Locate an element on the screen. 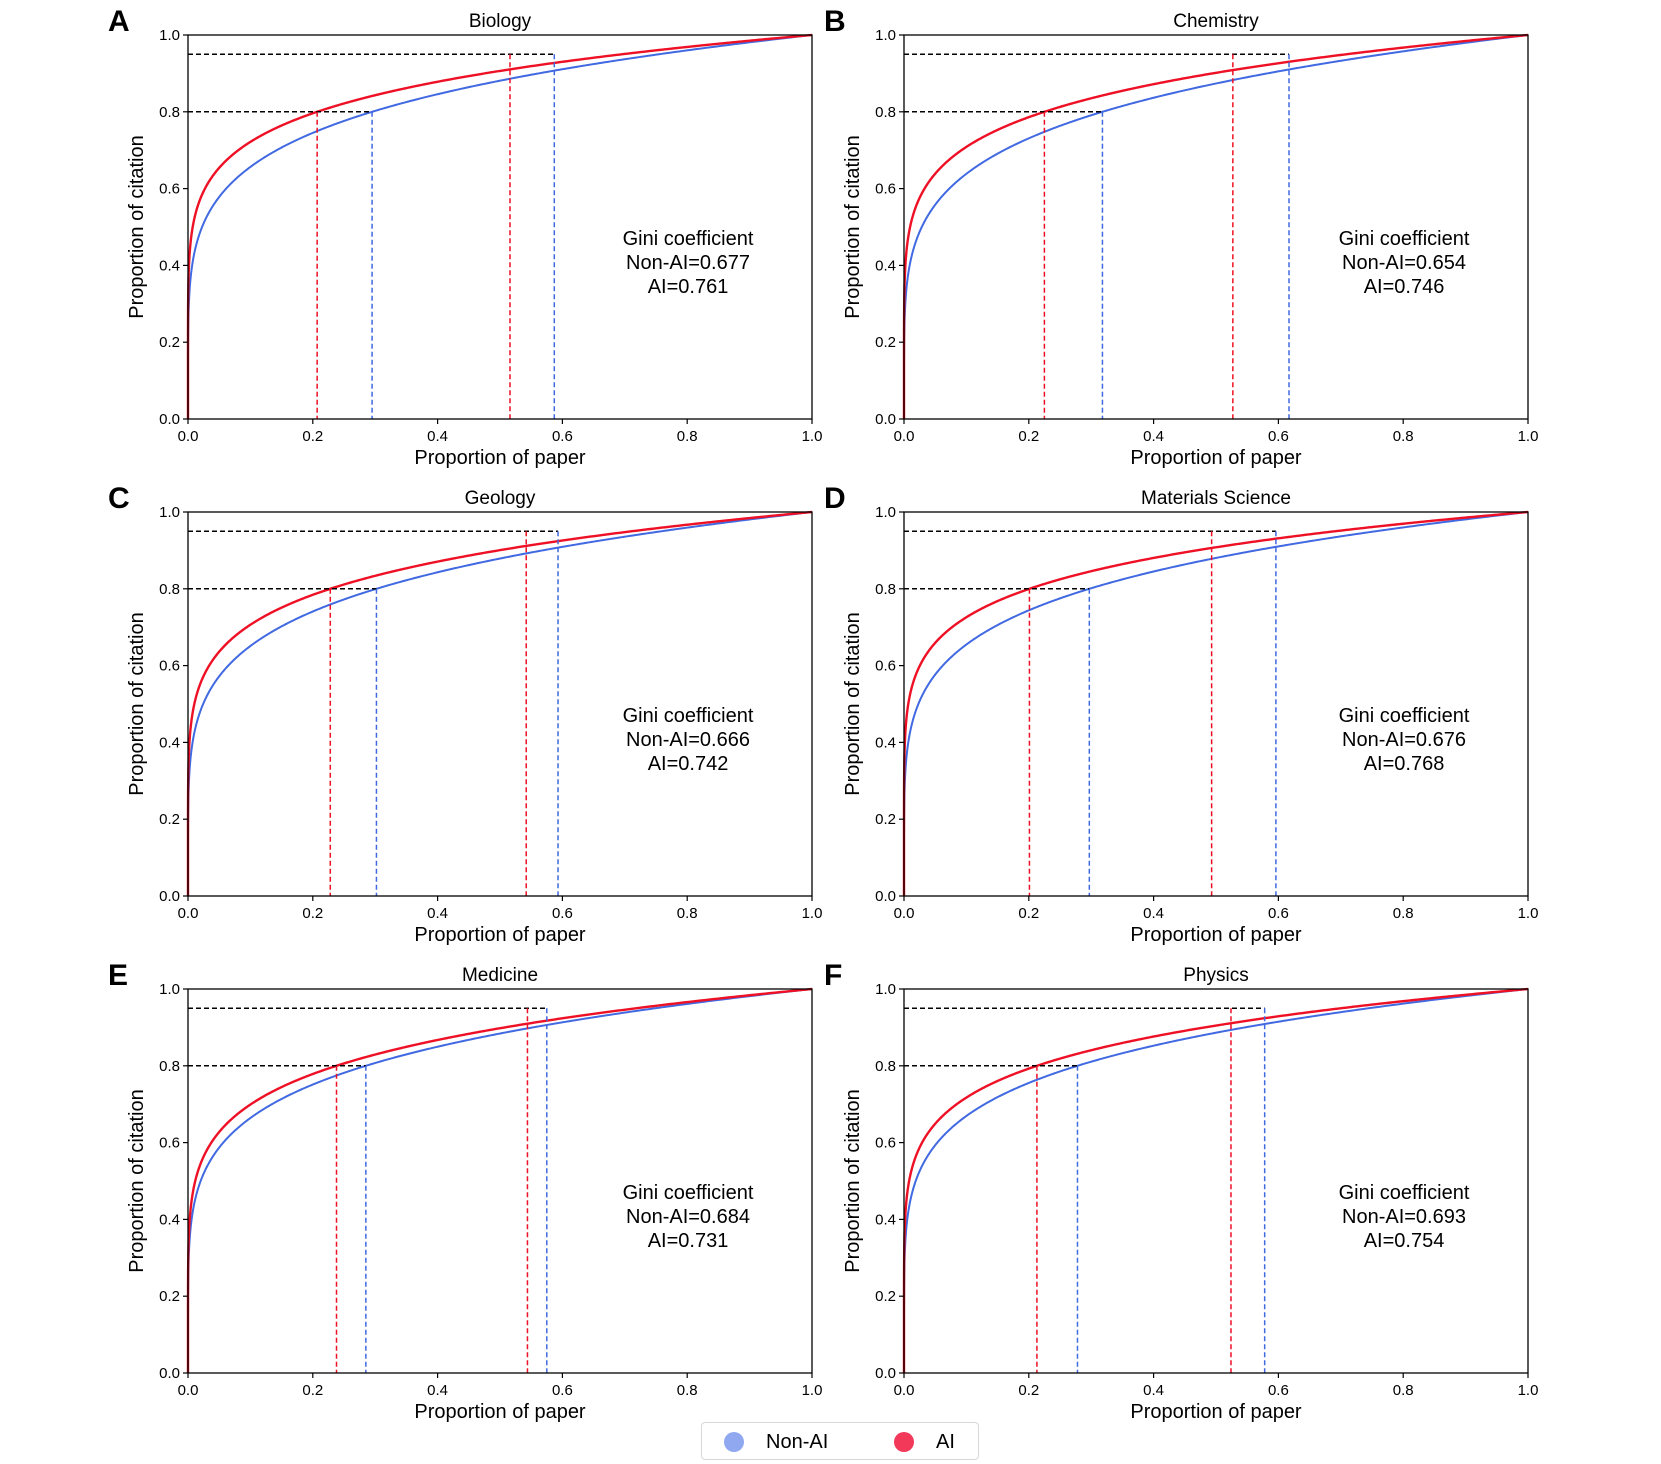 This screenshot has width=1661, height=1464. panel-letter: C is located at coordinates (119, 498).